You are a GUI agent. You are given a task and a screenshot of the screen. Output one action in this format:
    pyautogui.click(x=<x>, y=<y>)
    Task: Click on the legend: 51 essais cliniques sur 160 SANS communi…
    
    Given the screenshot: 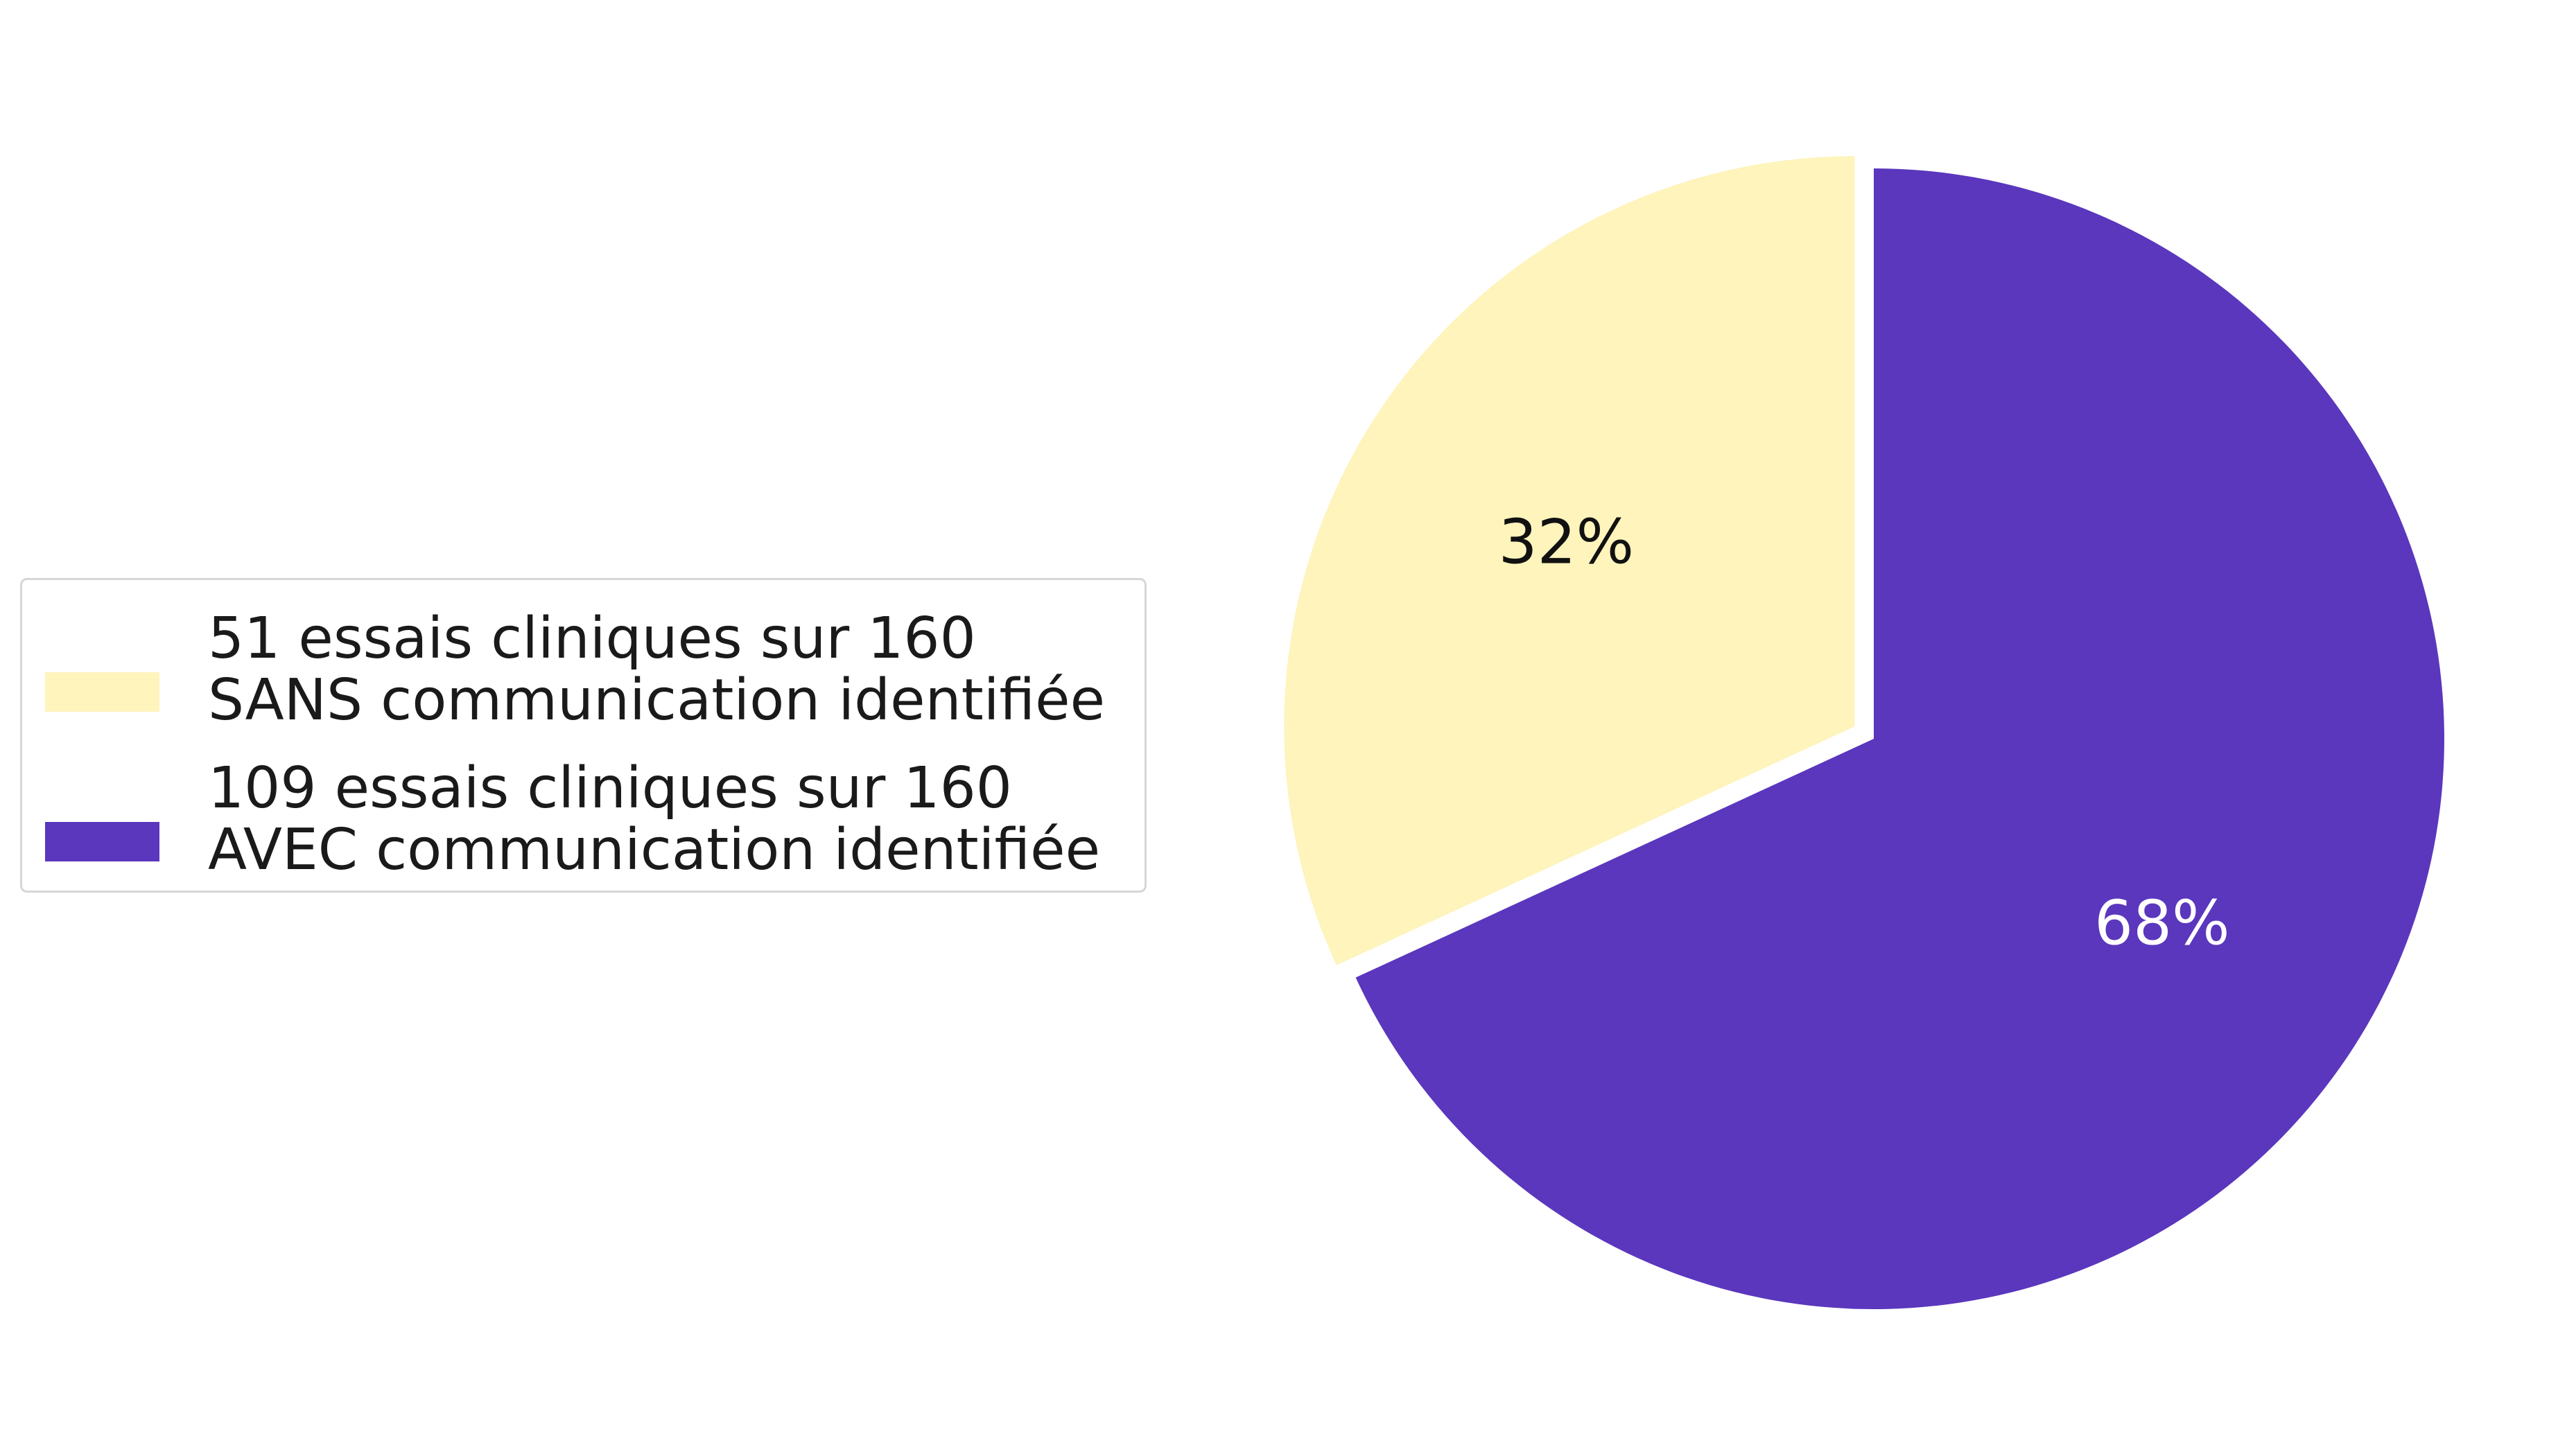 What is the action you would take?
    pyautogui.click(x=583, y=736)
    